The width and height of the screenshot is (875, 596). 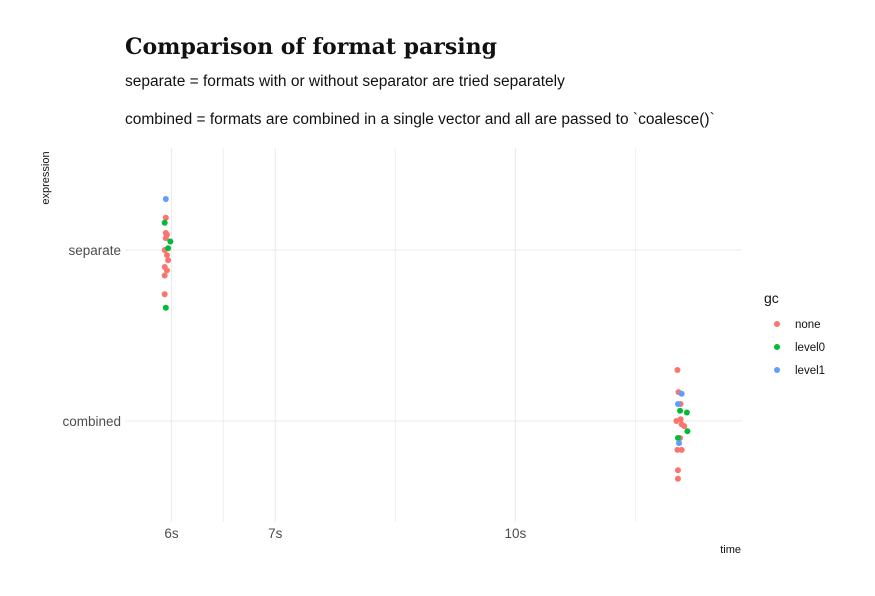 What do you see at coordinates (165, 199) in the screenshot?
I see `point-level1-separate` at bounding box center [165, 199].